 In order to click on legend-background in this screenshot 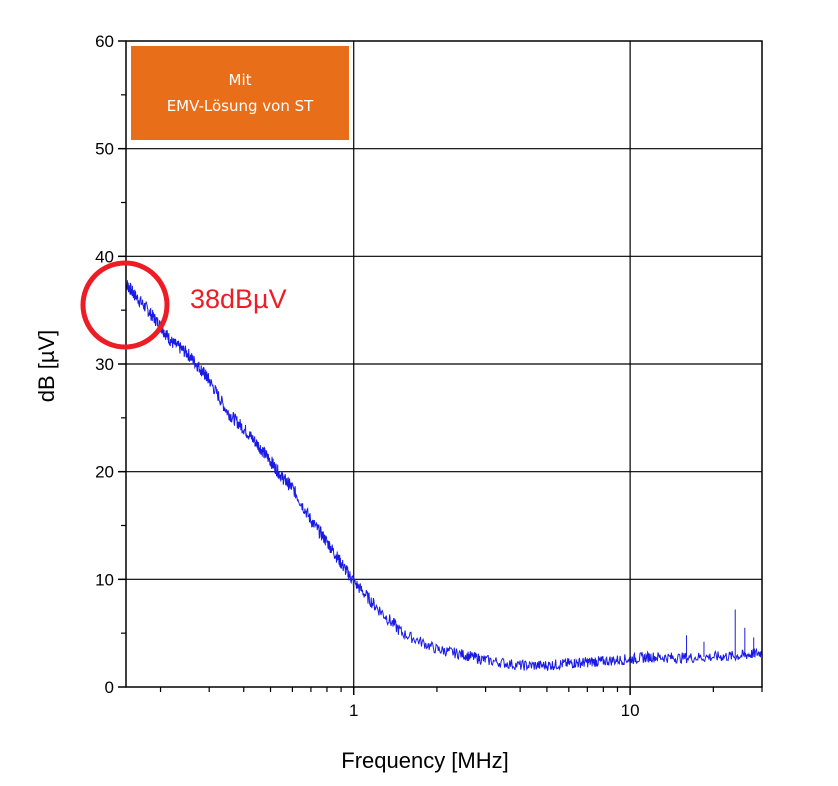, I will do `click(240, 93)`.